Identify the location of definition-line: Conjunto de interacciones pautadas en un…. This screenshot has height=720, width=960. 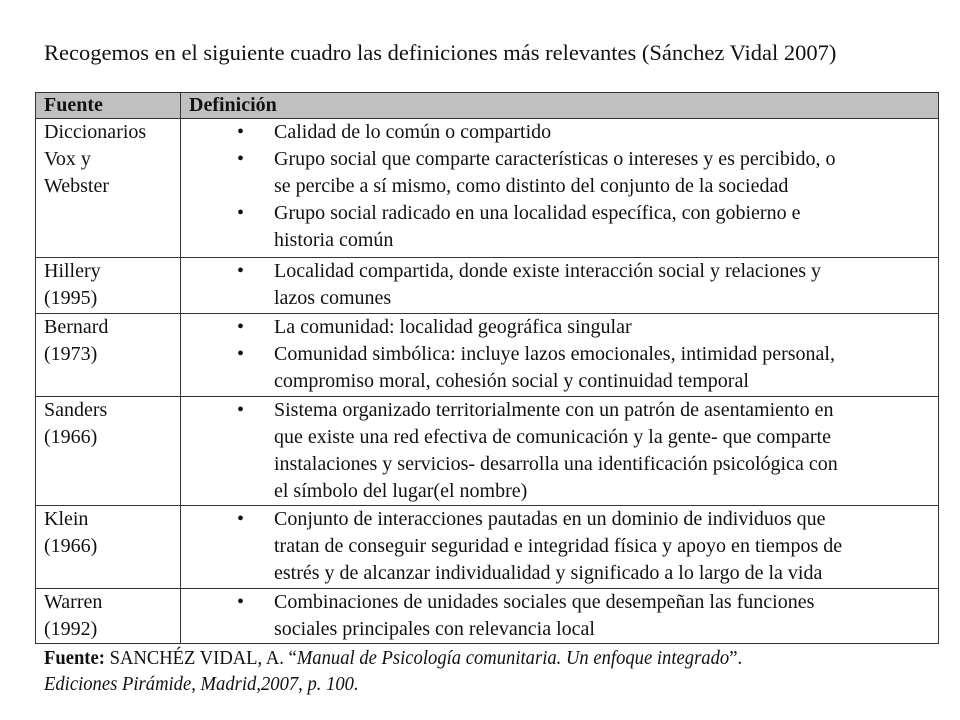
(550, 519).